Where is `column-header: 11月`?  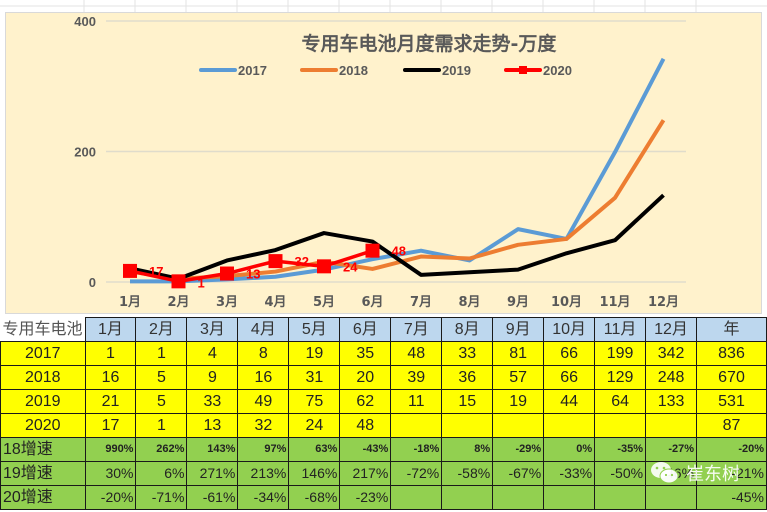
column-header: 11月 is located at coordinates (620, 329).